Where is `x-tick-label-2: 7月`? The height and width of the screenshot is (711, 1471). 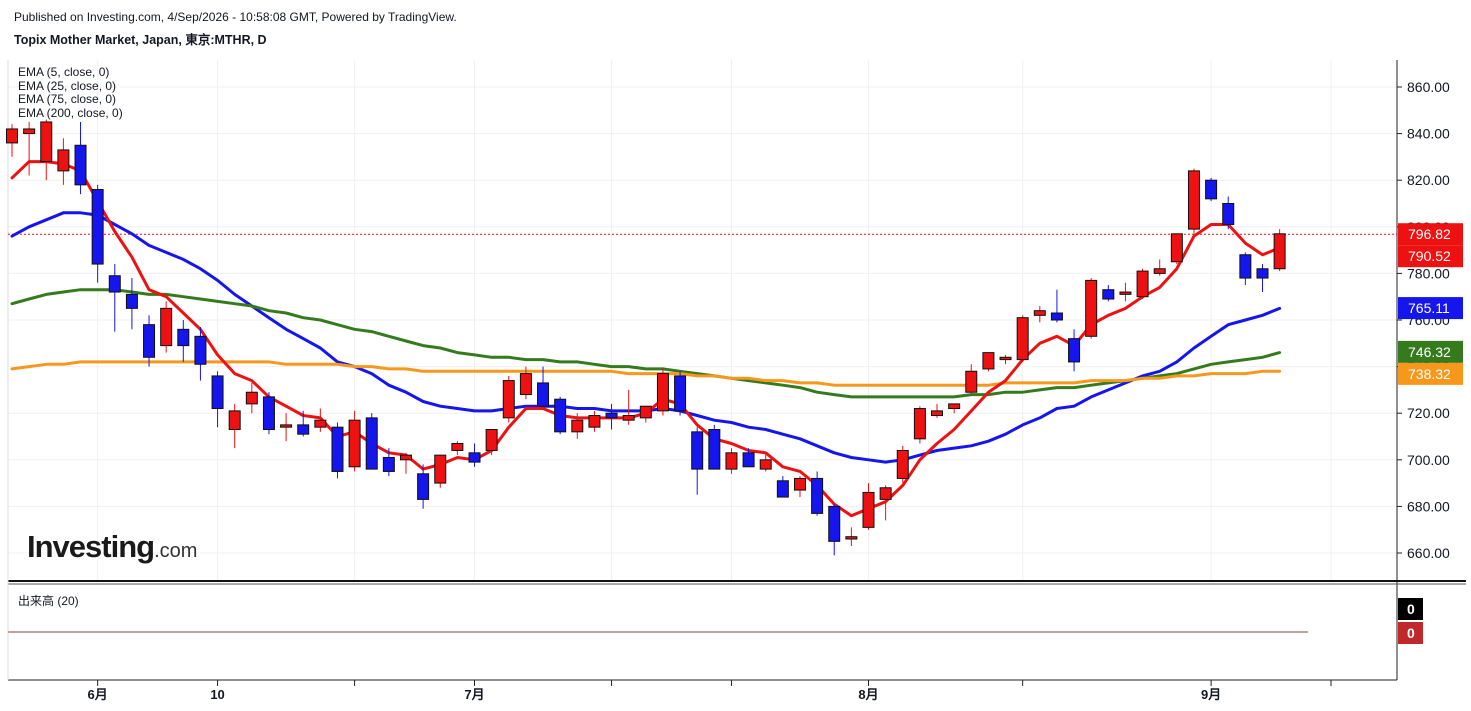 x-tick-label-2: 7月 is located at coordinates (474, 694).